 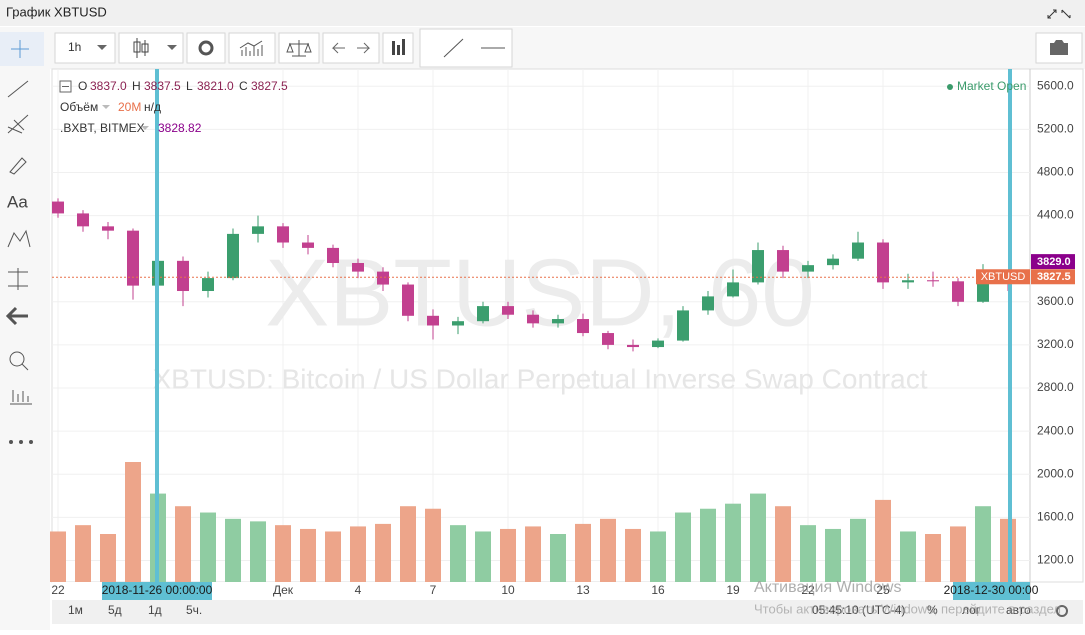 What do you see at coordinates (1055, 172) in the screenshot?
I see `y-tick-label: 4800.0` at bounding box center [1055, 172].